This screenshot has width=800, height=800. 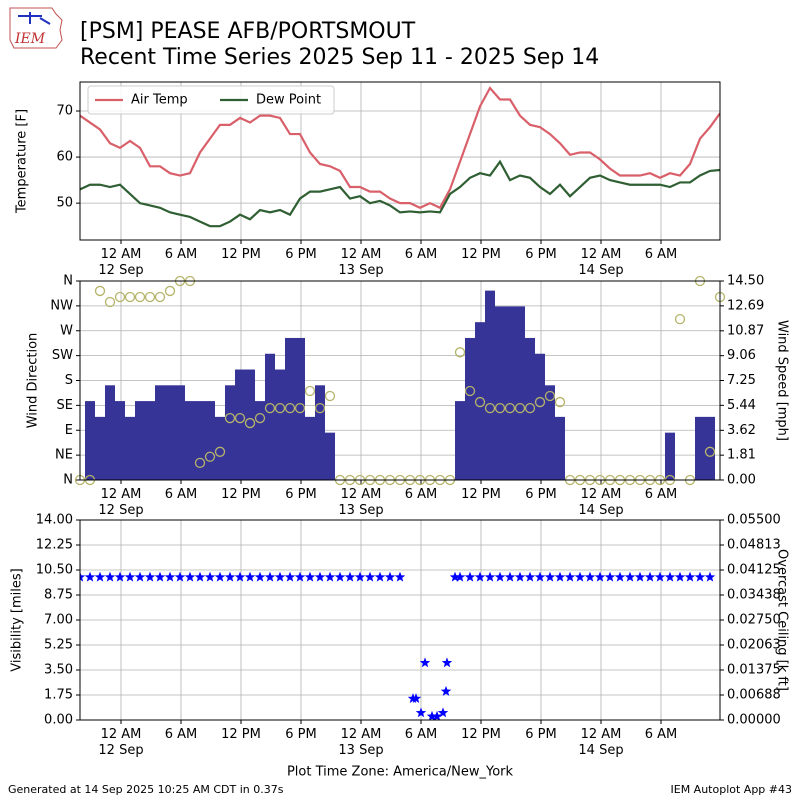 I want to click on y2-tick-label: 0.04125, so click(x=754, y=570).